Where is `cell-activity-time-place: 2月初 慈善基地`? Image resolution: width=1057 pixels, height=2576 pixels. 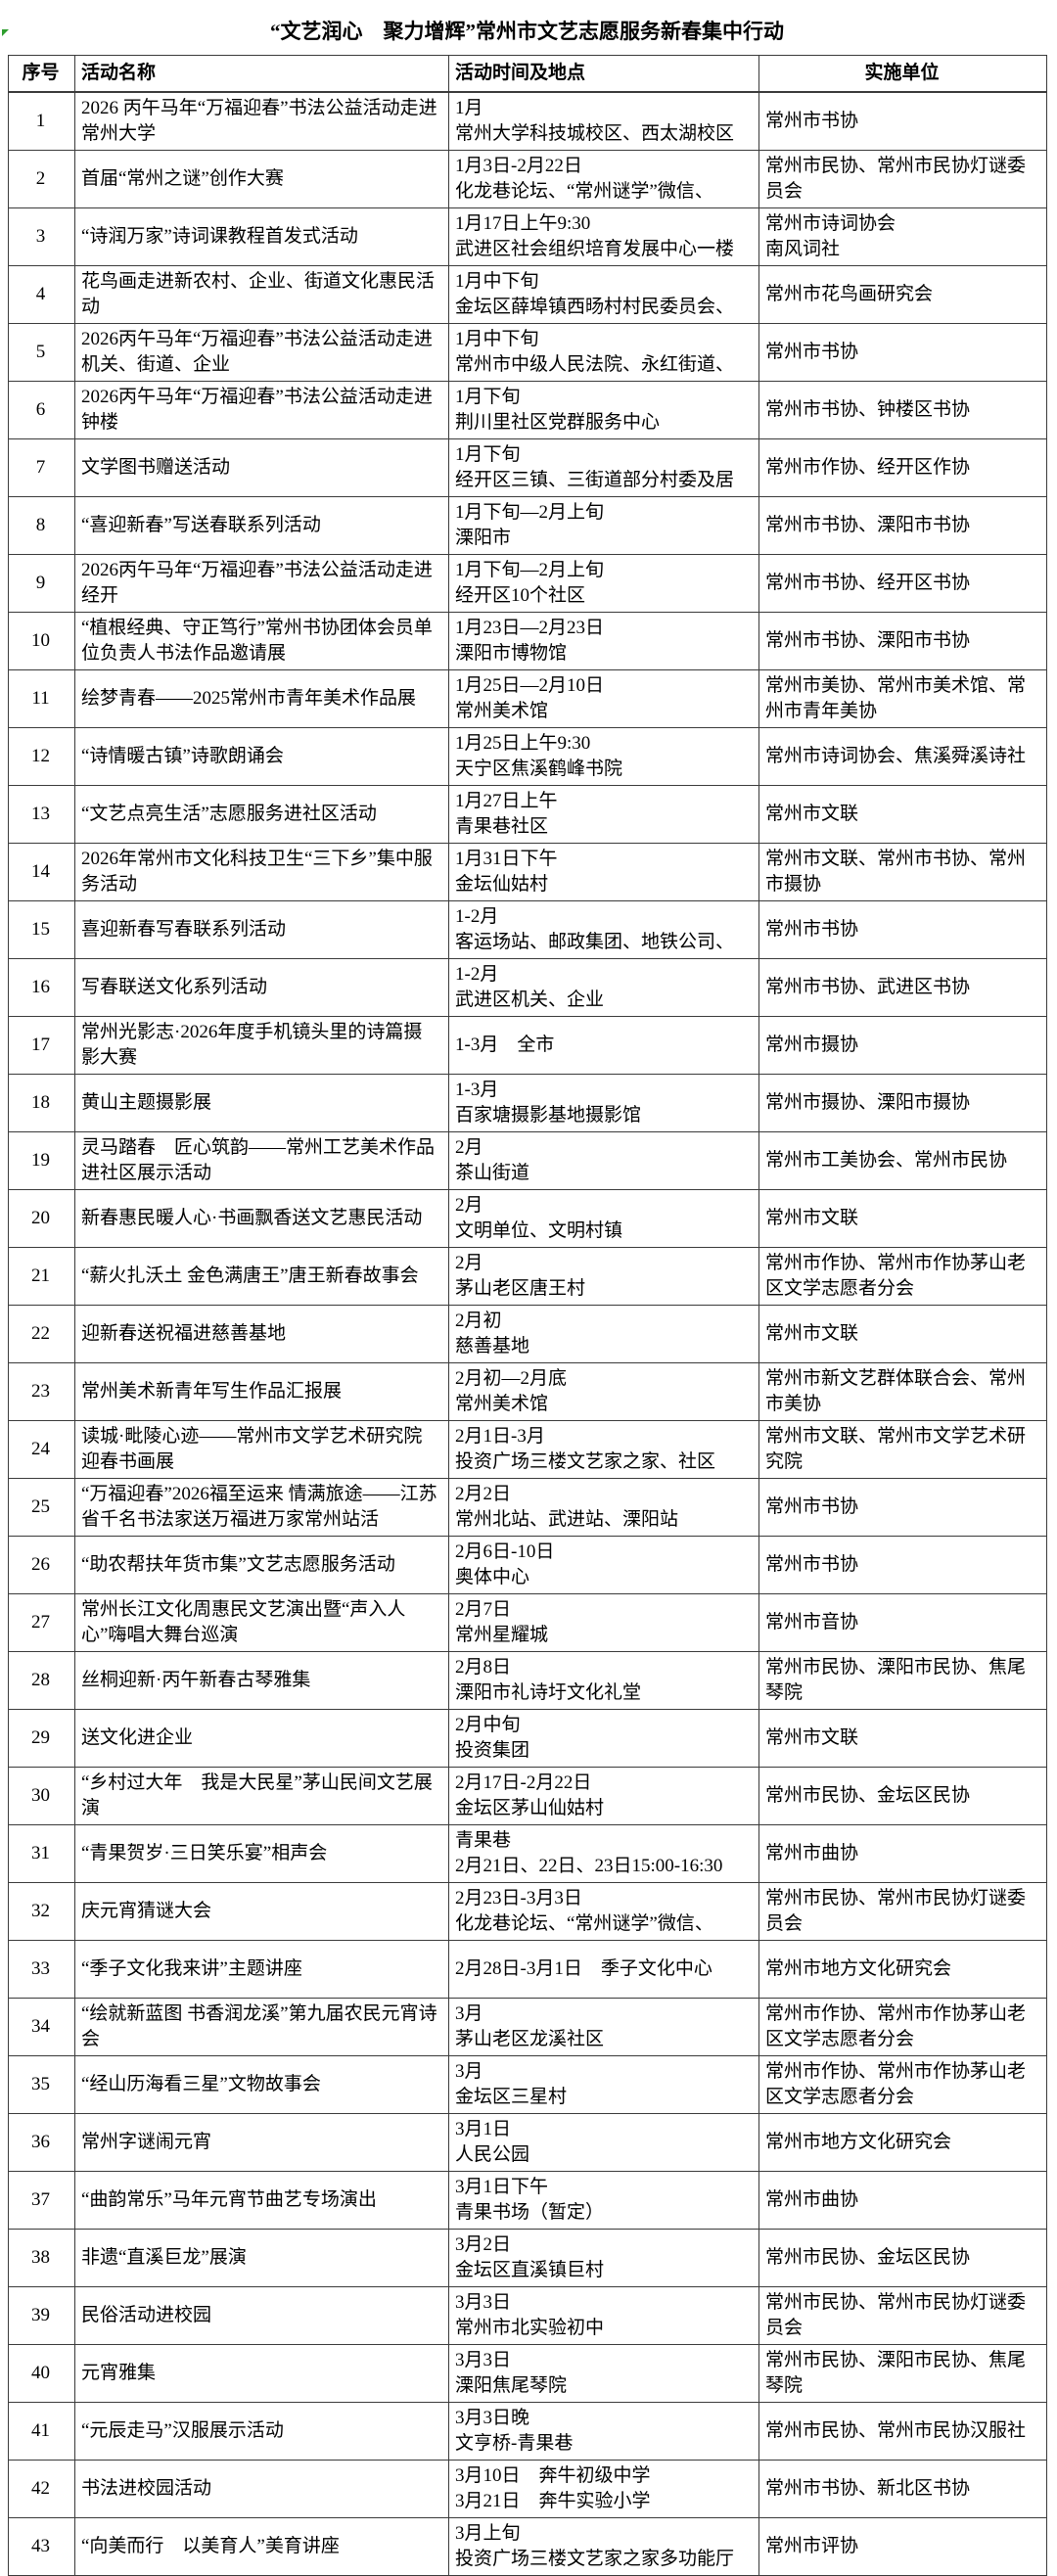 cell-activity-time-place: 2月初 慈善基地 is located at coordinates (603, 1334).